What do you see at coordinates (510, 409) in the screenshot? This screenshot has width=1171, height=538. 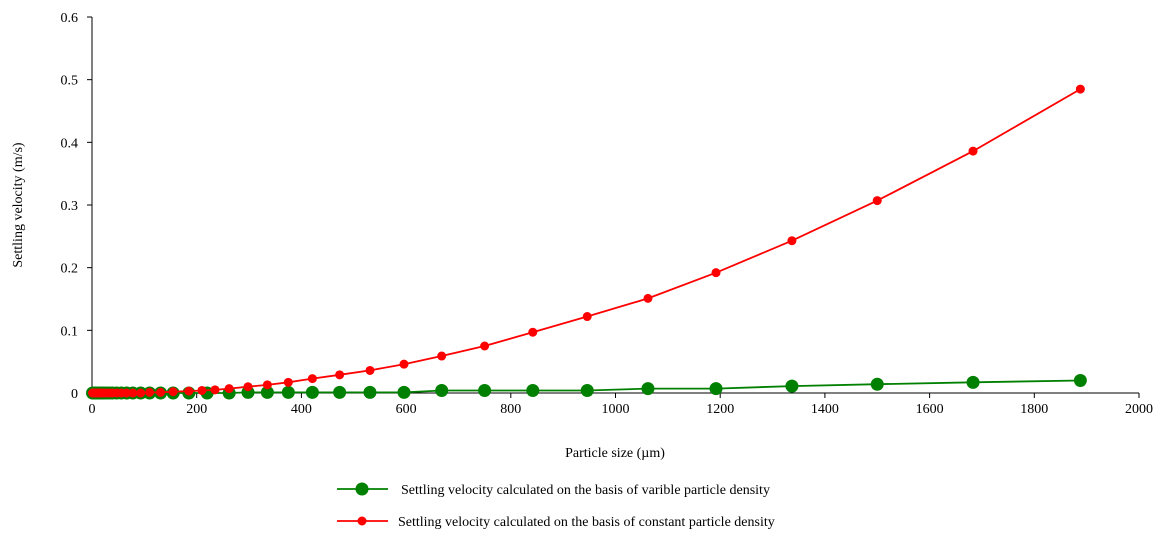 I see `x-tick-label: 800` at bounding box center [510, 409].